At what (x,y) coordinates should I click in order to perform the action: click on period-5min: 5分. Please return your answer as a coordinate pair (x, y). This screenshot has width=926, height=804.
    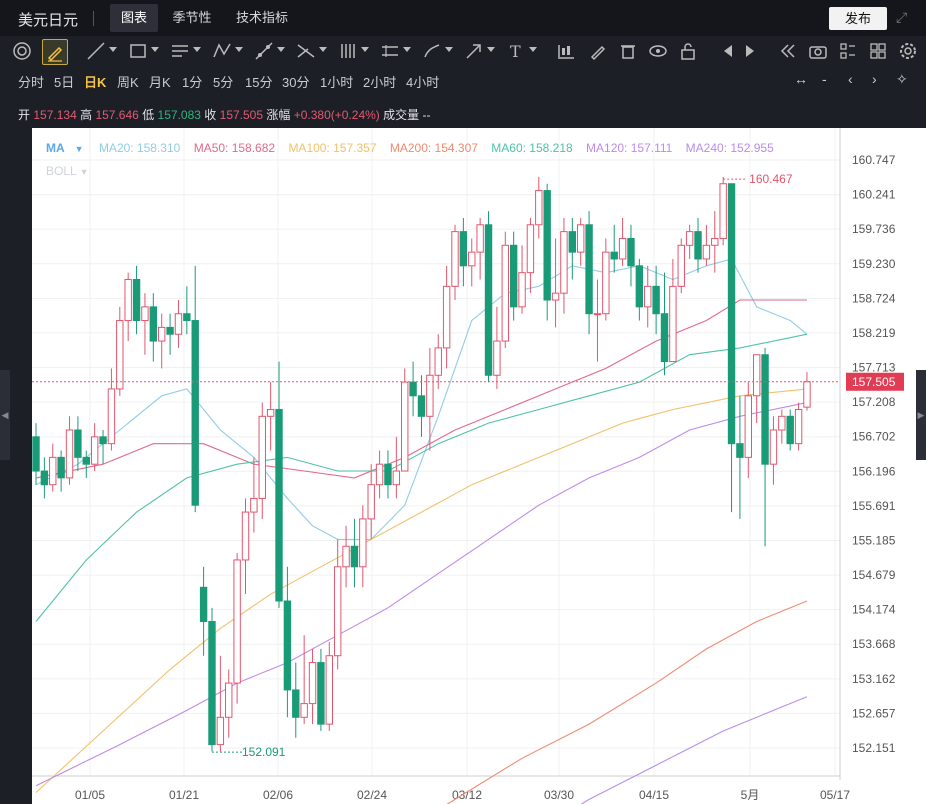
    Looking at the image, I should click on (223, 82).